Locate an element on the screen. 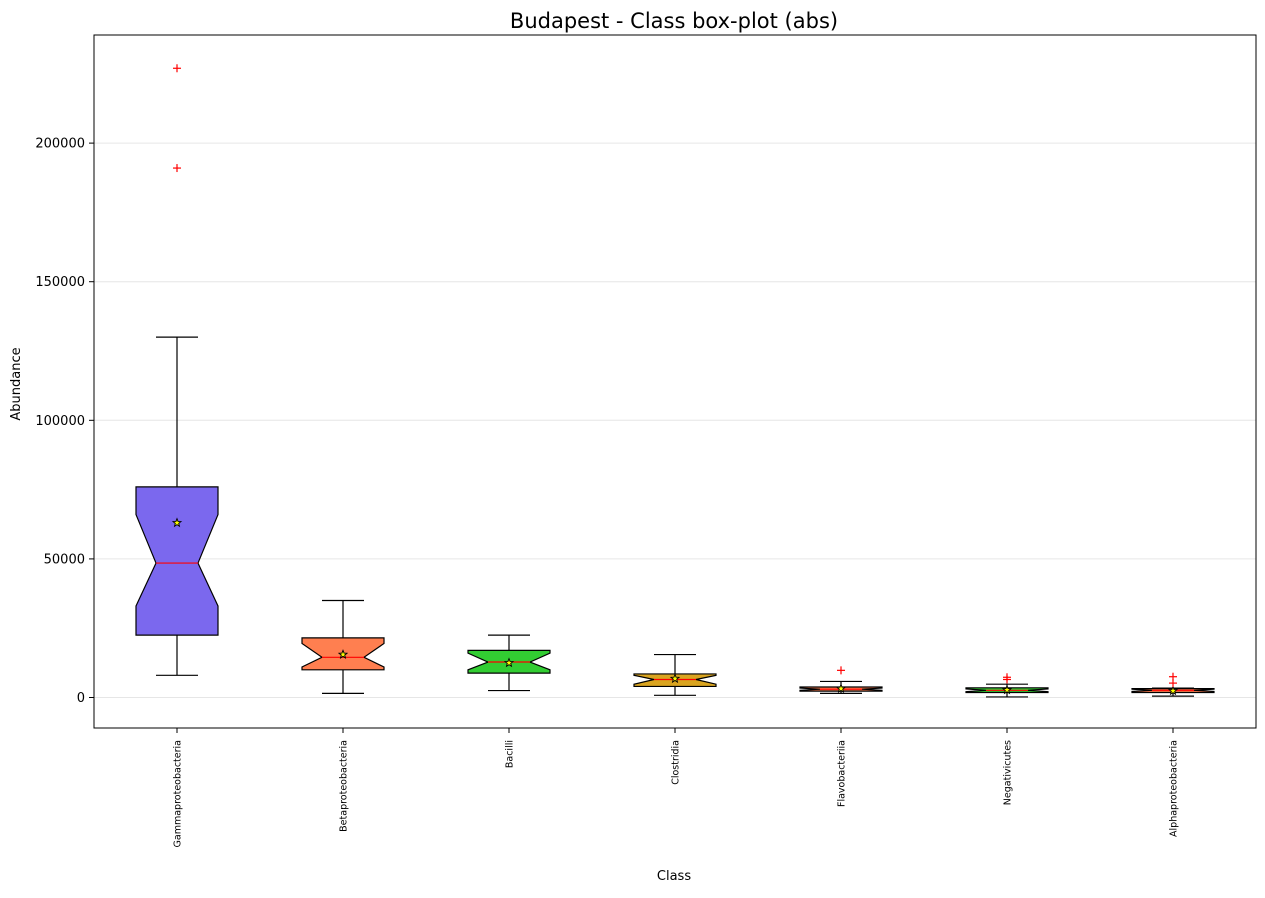 This screenshot has height=898, width=1265. x-tick-label: Negativicutes is located at coordinates (1008, 772).